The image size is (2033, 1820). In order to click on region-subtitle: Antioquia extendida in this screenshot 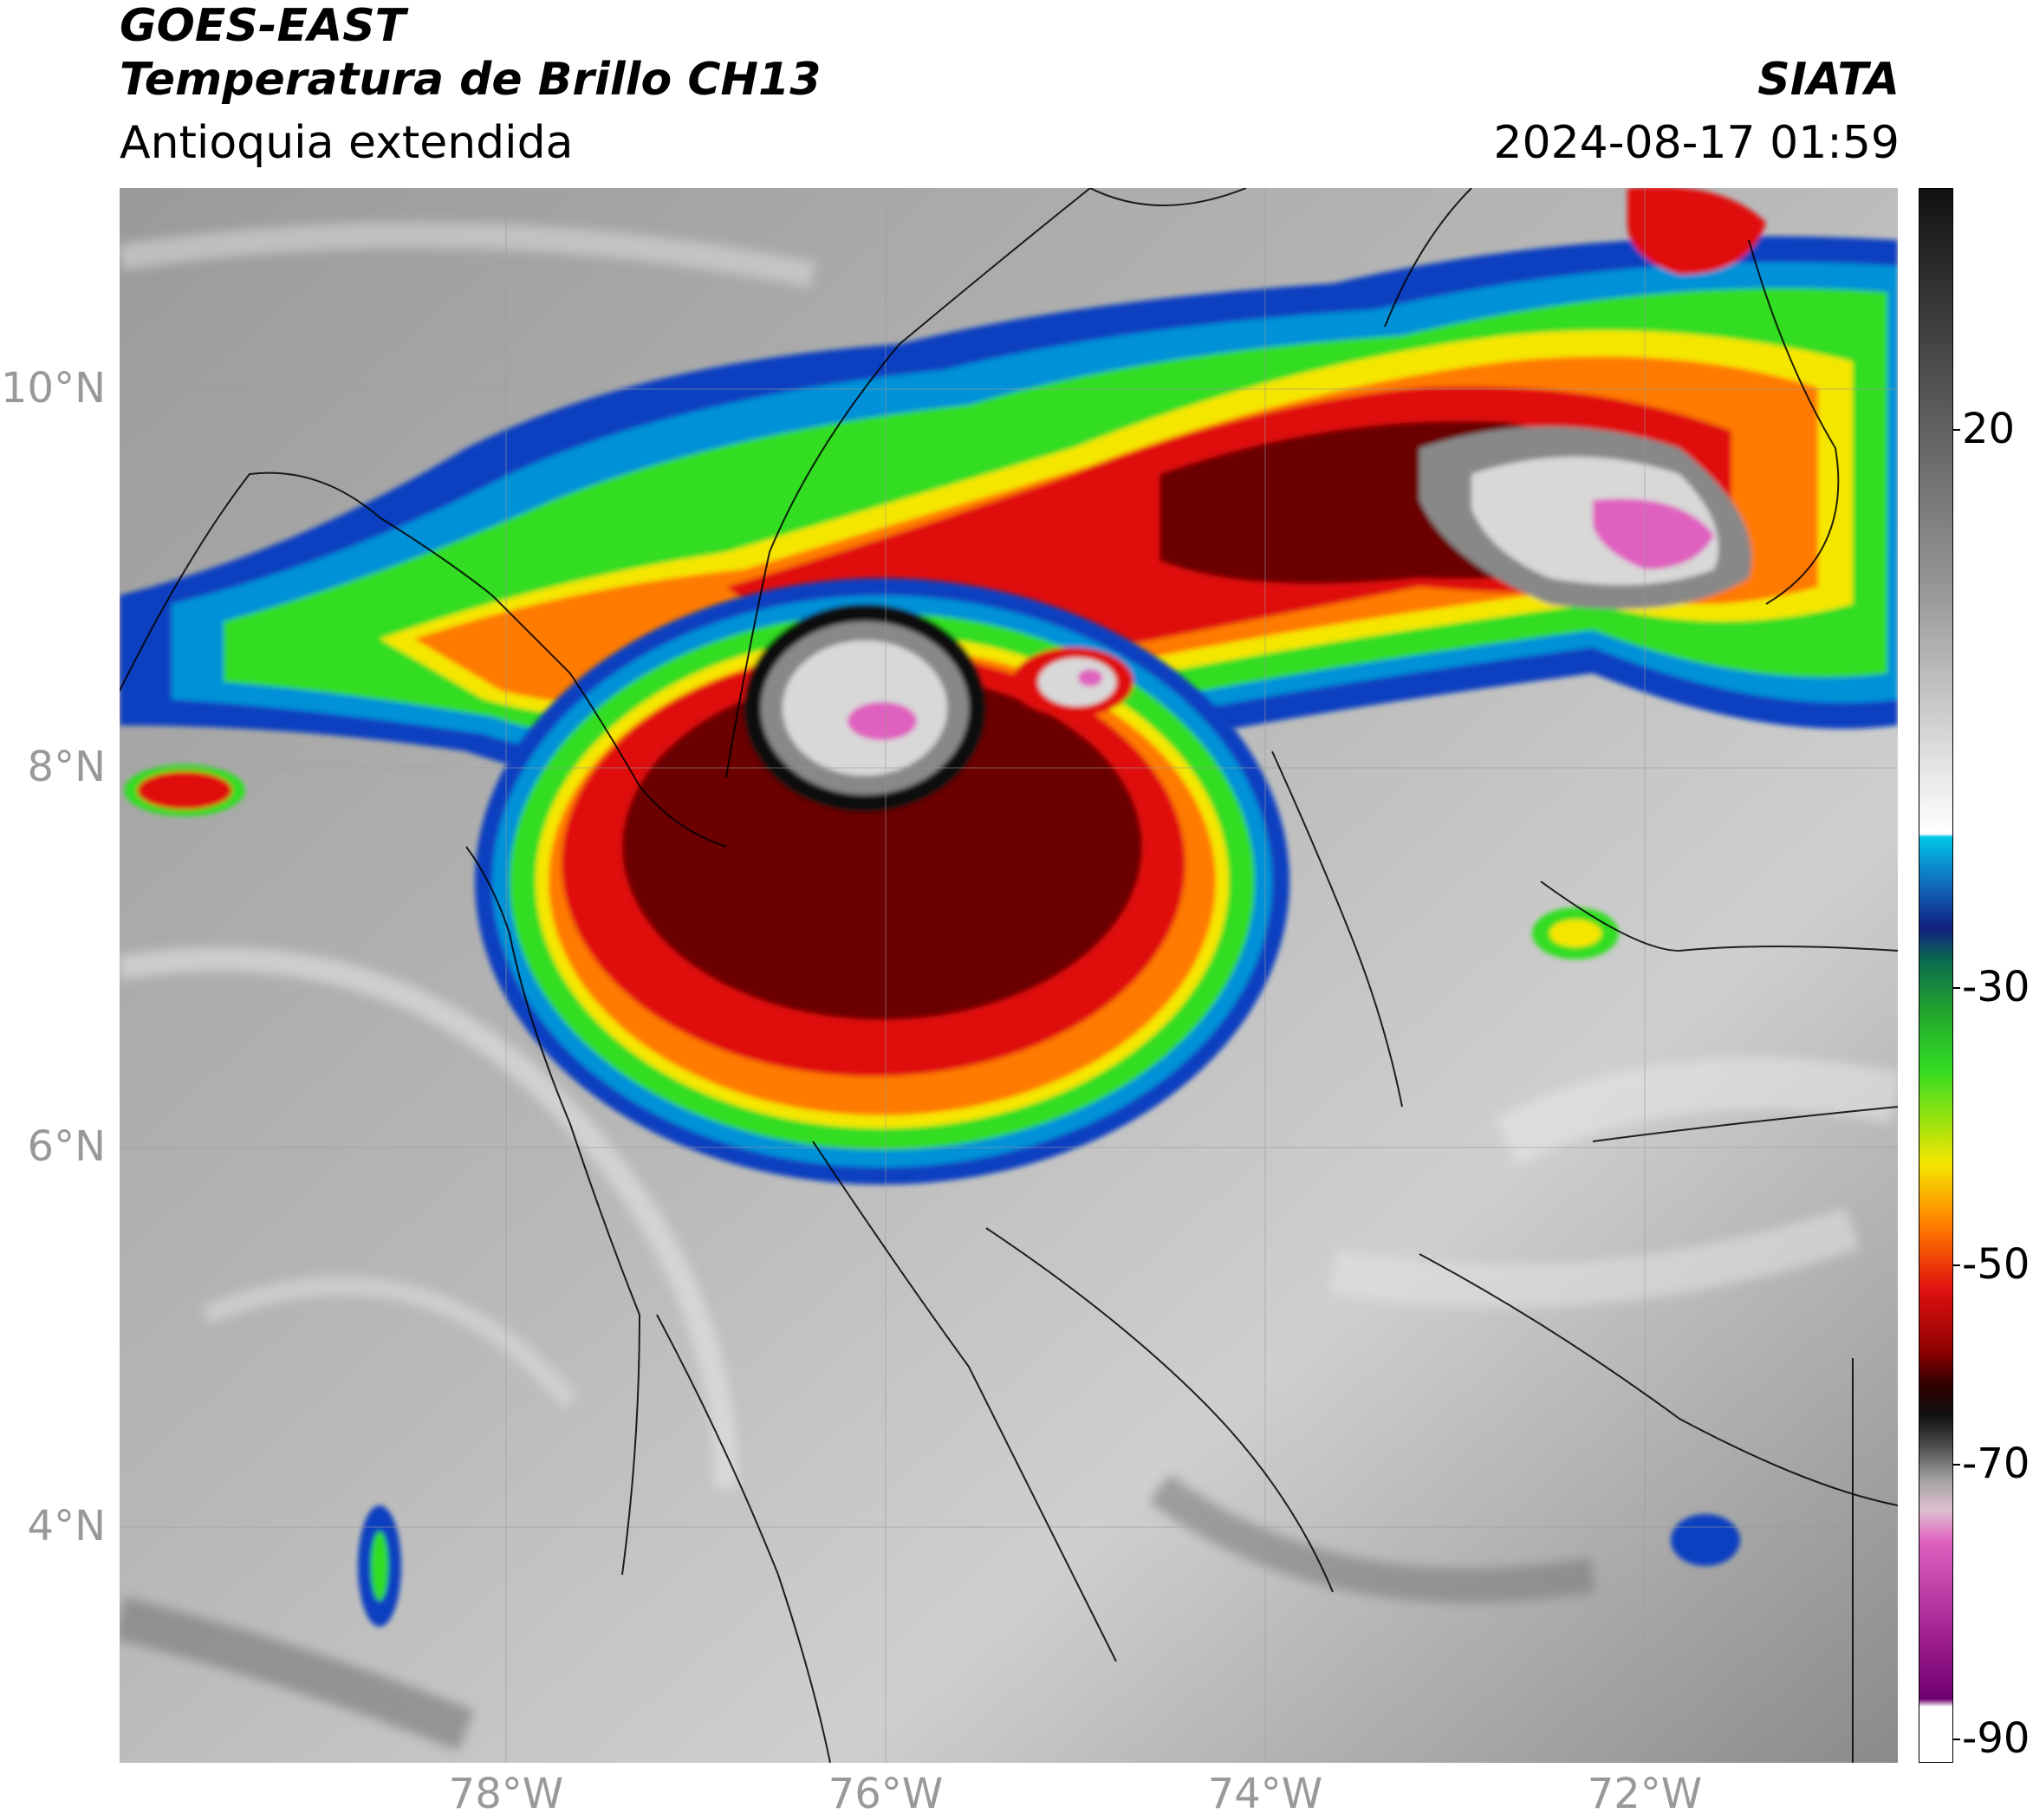, I will do `click(347, 143)`.